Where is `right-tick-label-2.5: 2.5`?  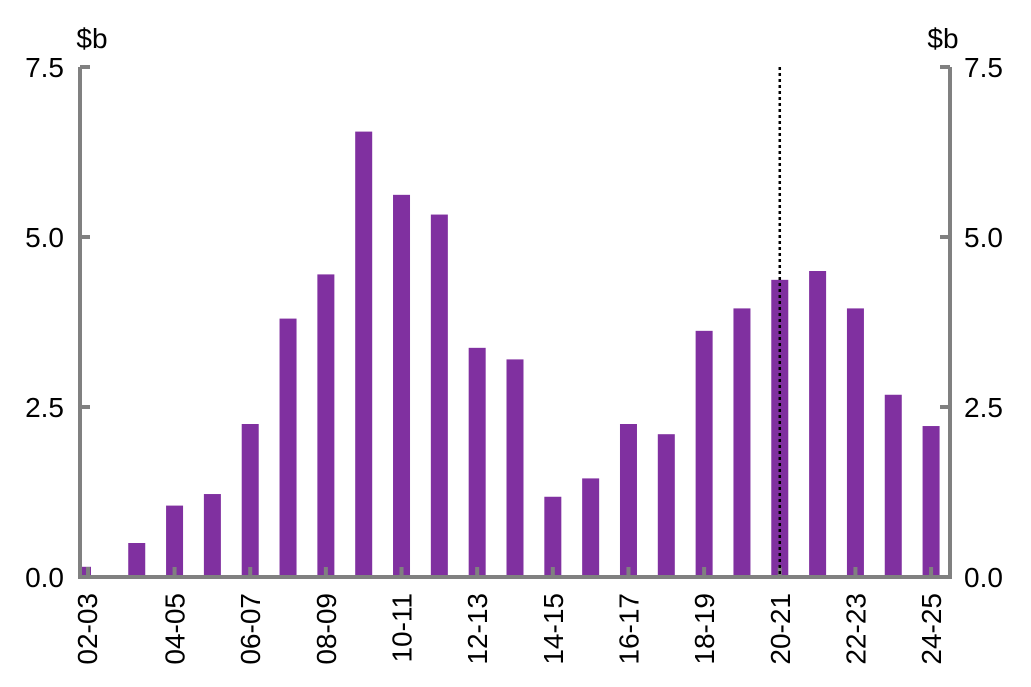 right-tick-label-2.5: 2.5 is located at coordinates (983, 407).